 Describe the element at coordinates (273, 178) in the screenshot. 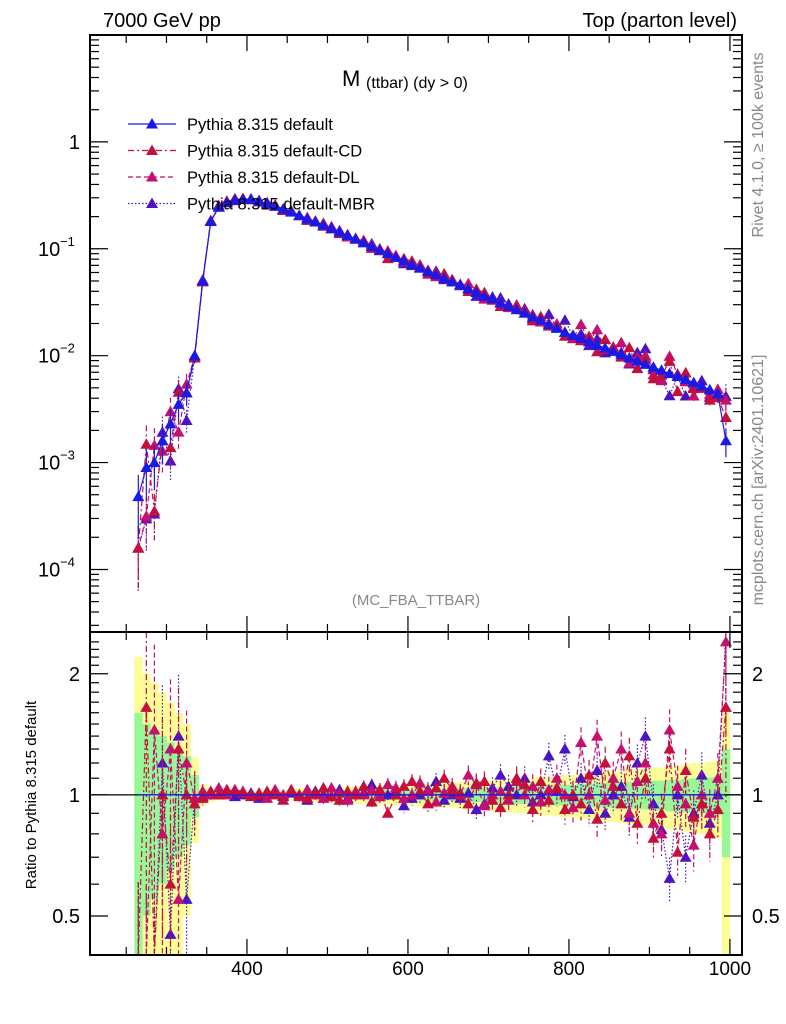

I see `legend-label: Pythia 8.315 default-DL` at that location.